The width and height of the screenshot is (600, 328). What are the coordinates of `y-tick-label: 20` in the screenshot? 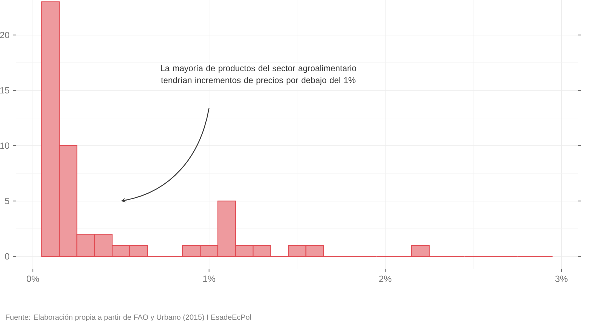 It's located at (5, 35).